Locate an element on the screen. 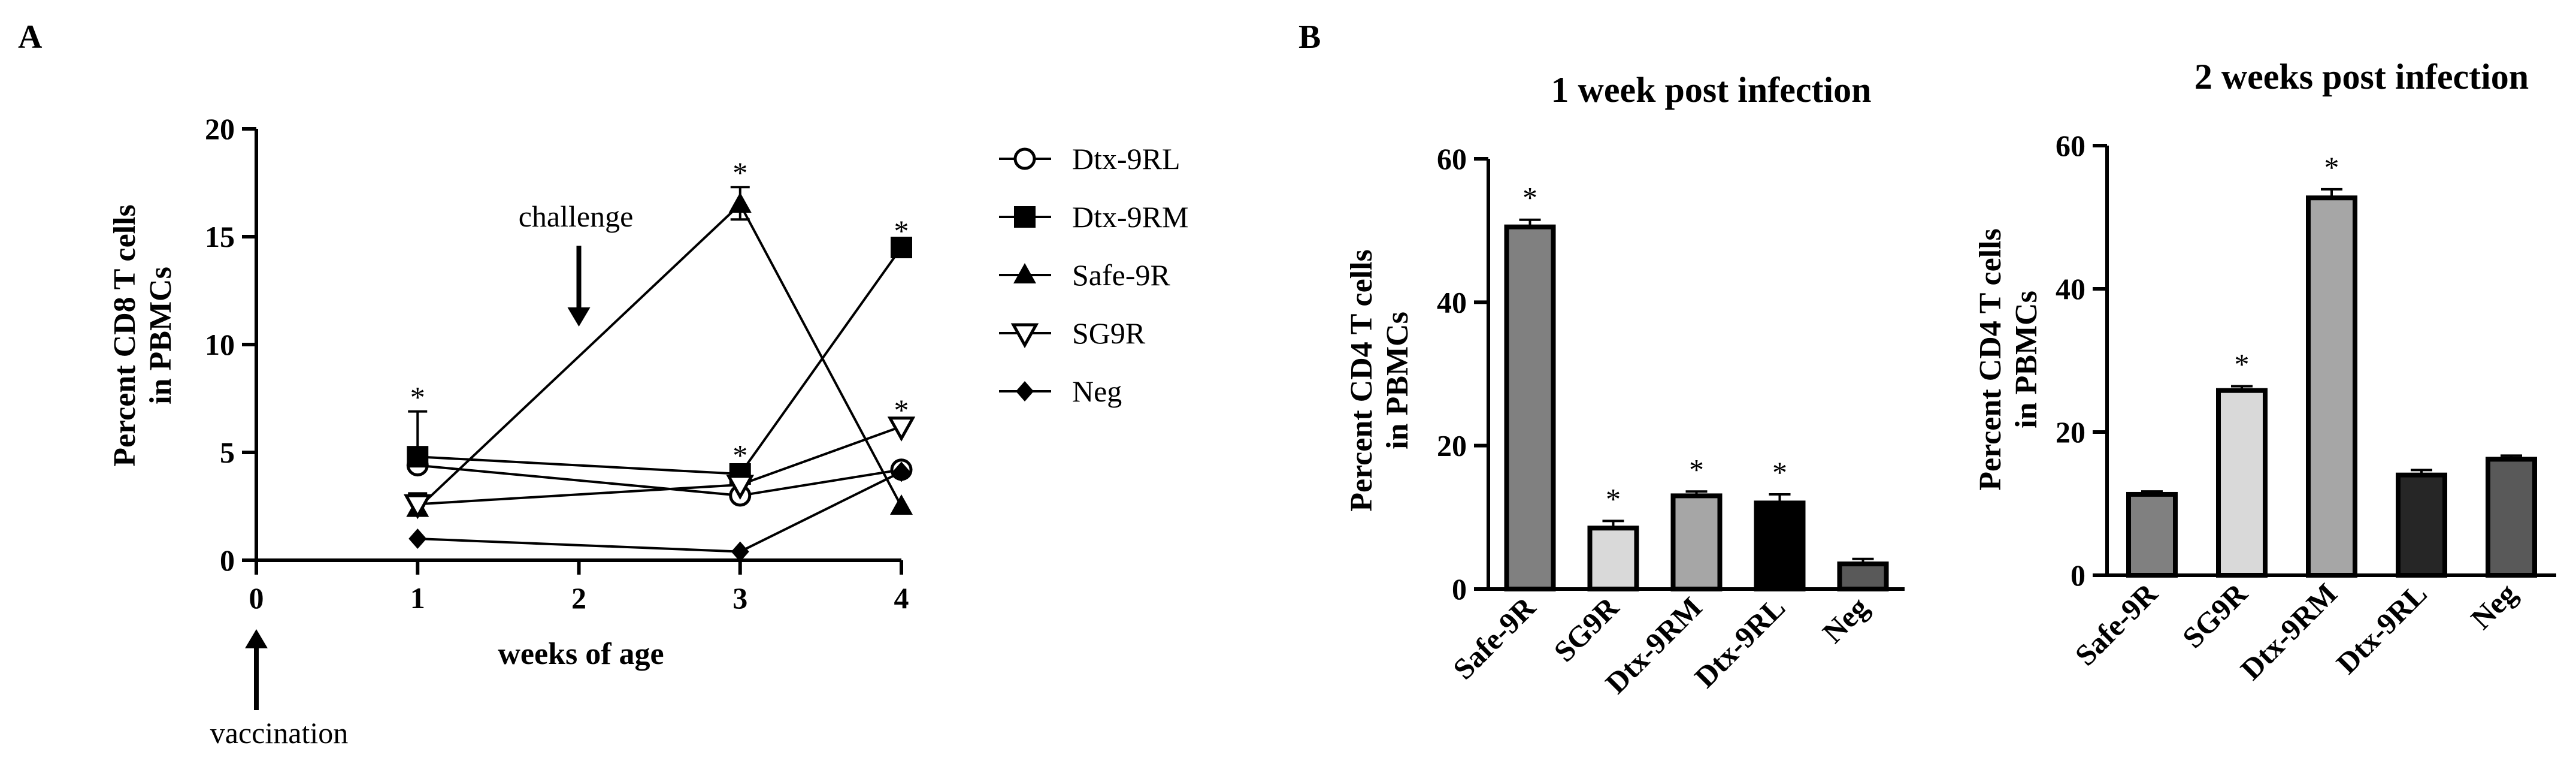  chart-title-2-weeks: 2 weeks post infection is located at coordinates (2361, 76).